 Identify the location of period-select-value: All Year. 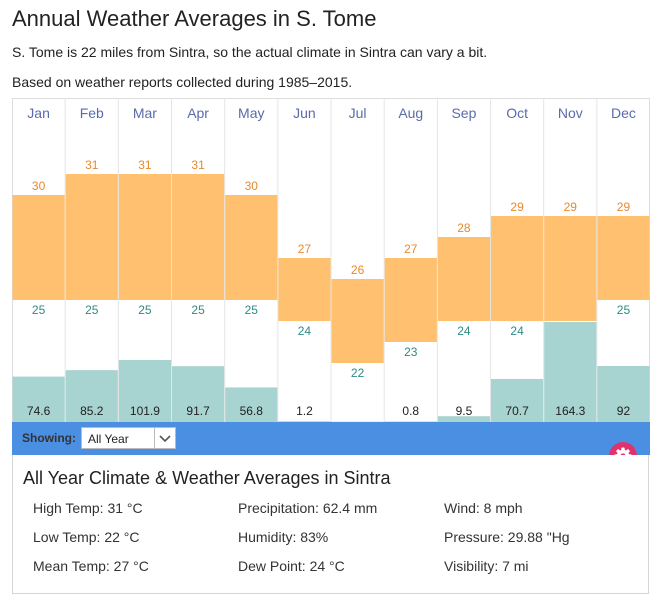
(108, 439).